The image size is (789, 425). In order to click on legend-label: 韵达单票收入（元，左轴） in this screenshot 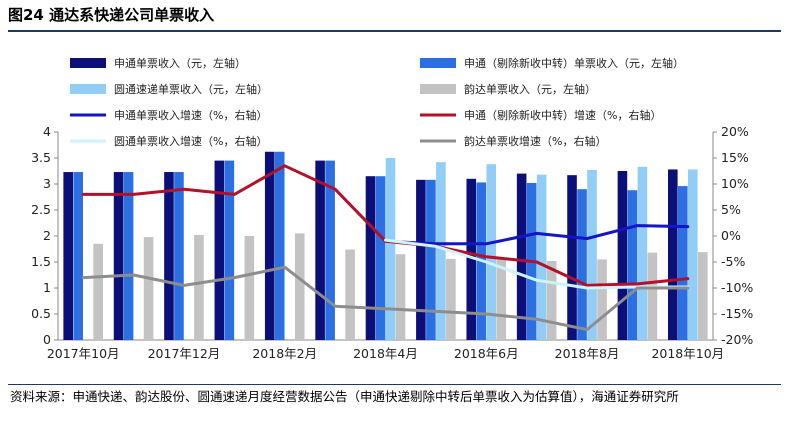, I will do `click(530, 89)`.